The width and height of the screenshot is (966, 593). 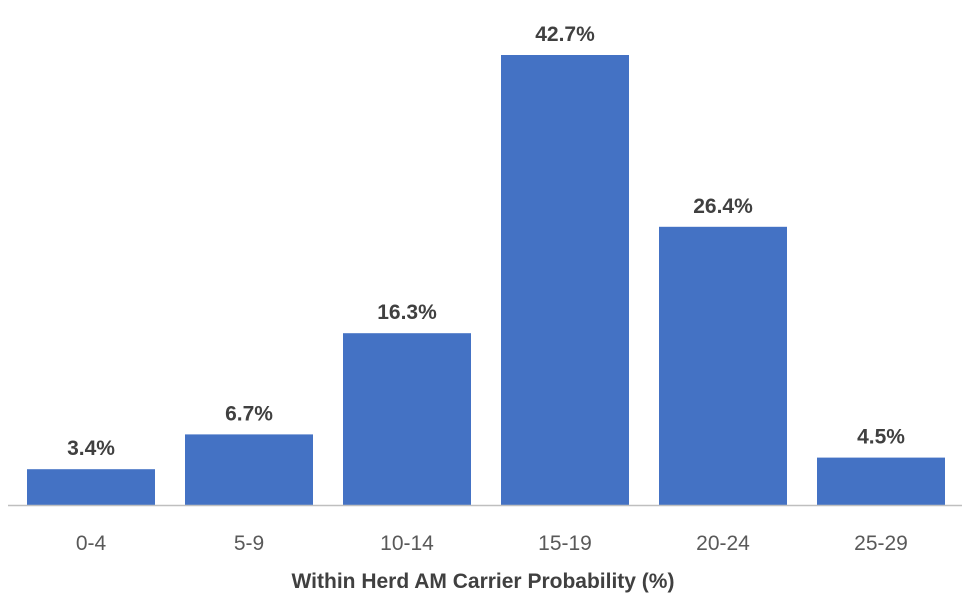 I want to click on x-tick-labels-group: 0-4 5-9 10-14 15-19 20-24 25-29, so click(x=492, y=543).